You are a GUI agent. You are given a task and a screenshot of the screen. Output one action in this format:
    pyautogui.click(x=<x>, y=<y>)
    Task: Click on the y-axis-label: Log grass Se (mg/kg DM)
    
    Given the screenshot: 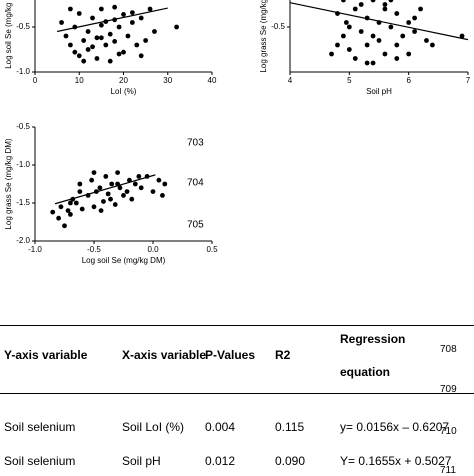 What is the action you would take?
    pyautogui.click(x=263, y=36)
    